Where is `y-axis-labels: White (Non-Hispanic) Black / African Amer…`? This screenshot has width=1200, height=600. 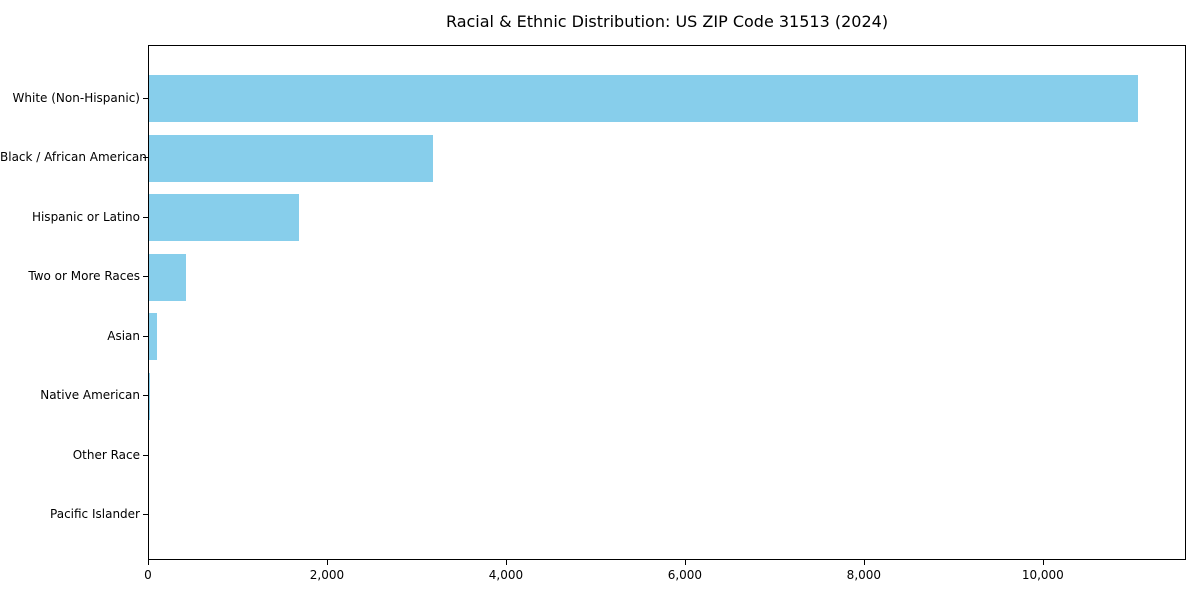 y-axis-labels: White (Non-Hispanic) Black / African Amer… is located at coordinates (73, 302).